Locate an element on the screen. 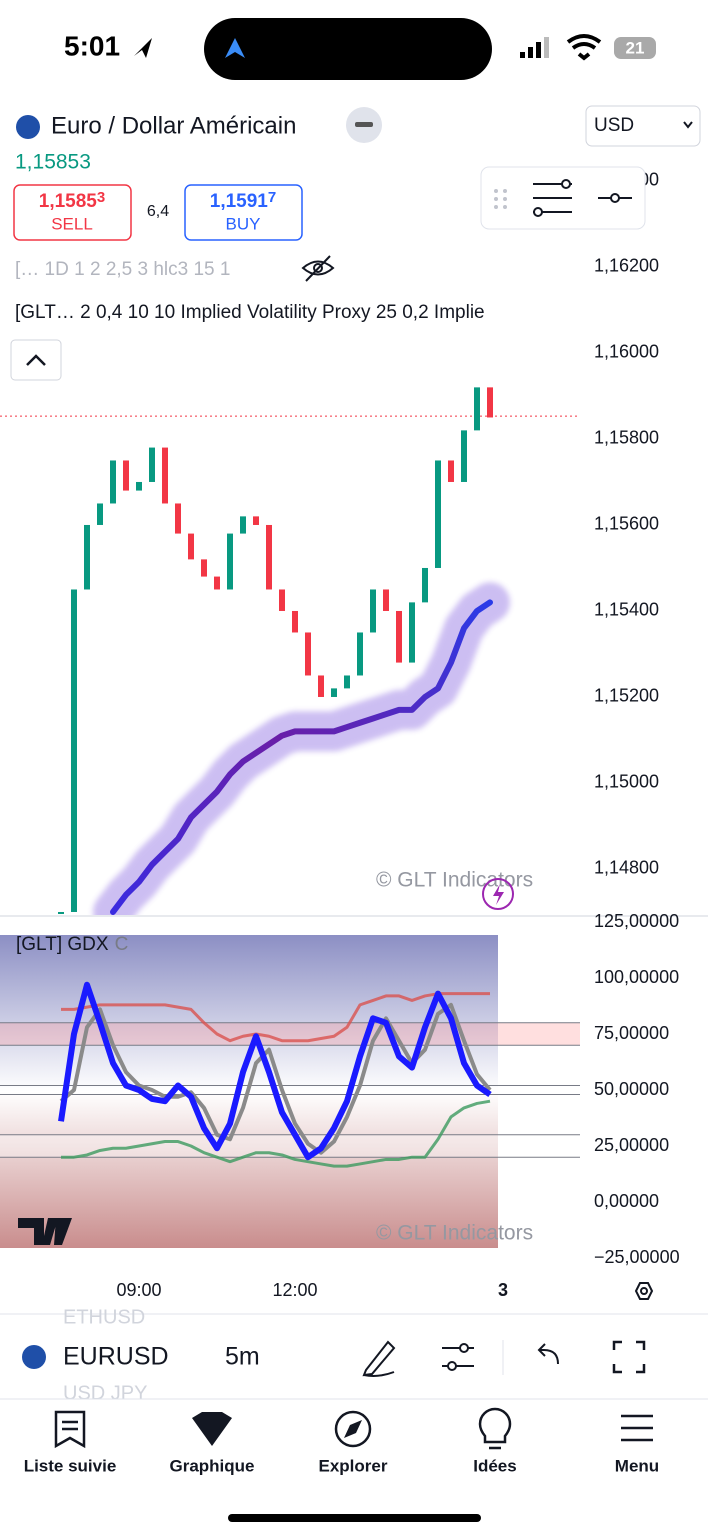 The height and width of the screenshot is (1536, 708). y-tick-label: 1,14800 is located at coordinates (626, 868).